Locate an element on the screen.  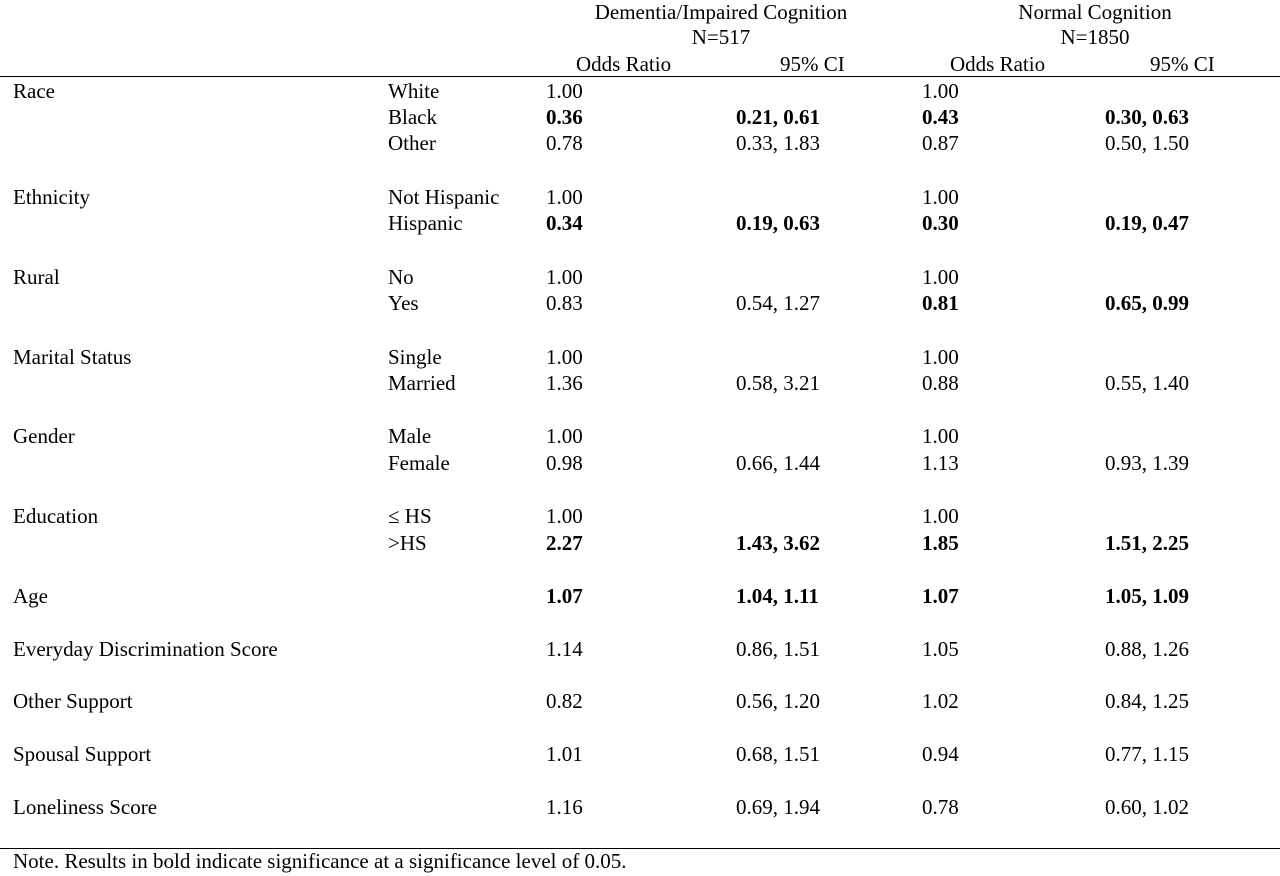
cell-or-dementia: 1.36 is located at coordinates (564, 383).